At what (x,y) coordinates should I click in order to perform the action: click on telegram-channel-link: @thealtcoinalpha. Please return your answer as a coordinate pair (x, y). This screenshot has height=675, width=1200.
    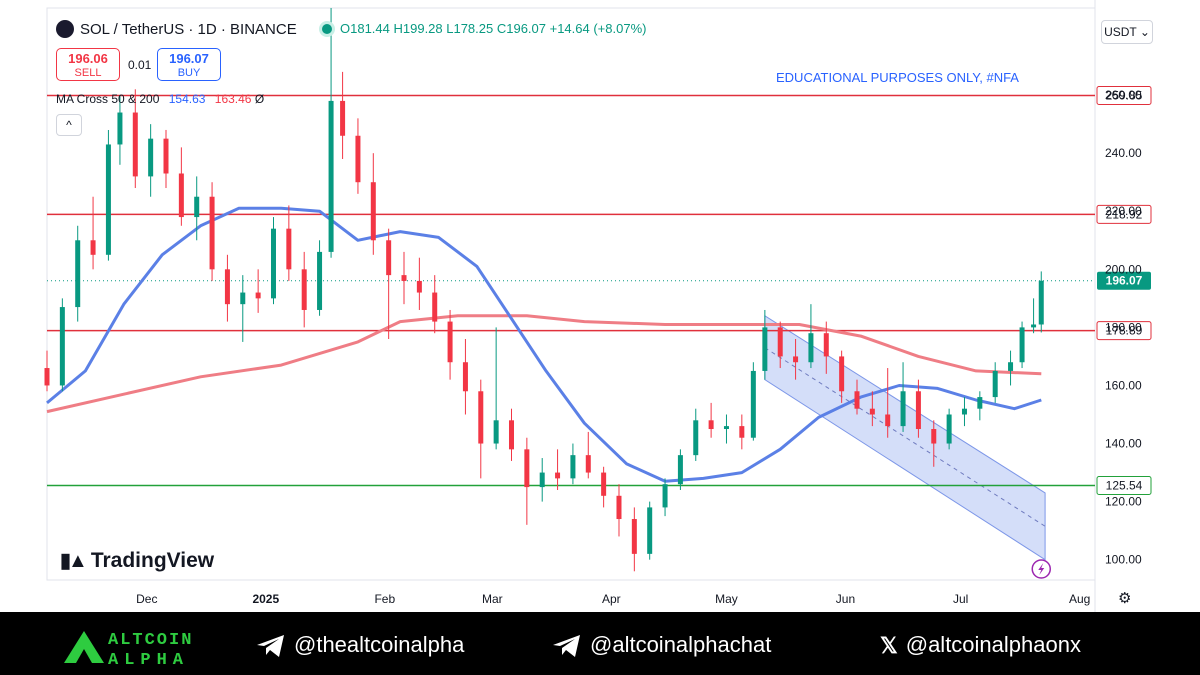
    Looking at the image, I should click on (360, 645).